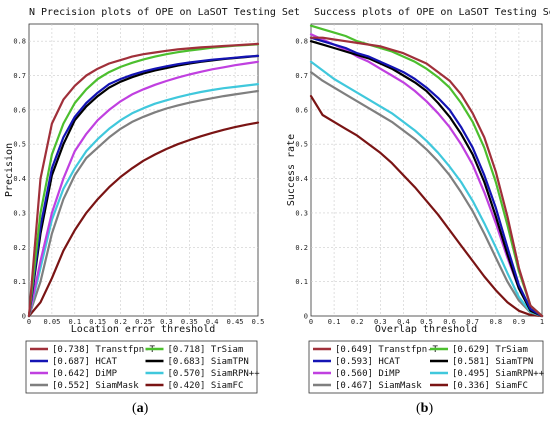  Describe the element at coordinates (424, 408) in the screenshot. I see `subfigure-label: (b)` at that location.